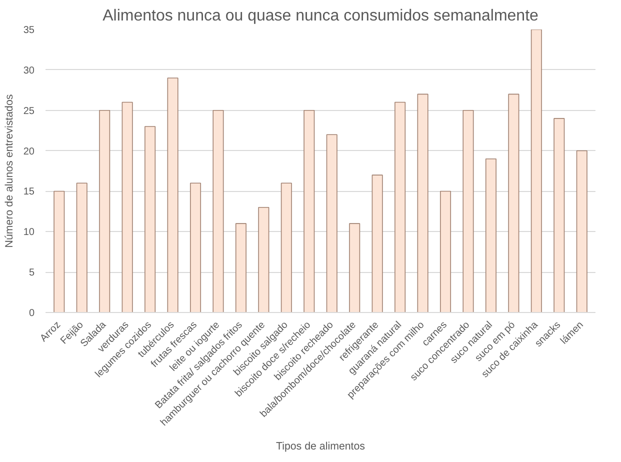 The width and height of the screenshot is (621, 462). I want to click on y-tick-label: 5, so click(31, 273).